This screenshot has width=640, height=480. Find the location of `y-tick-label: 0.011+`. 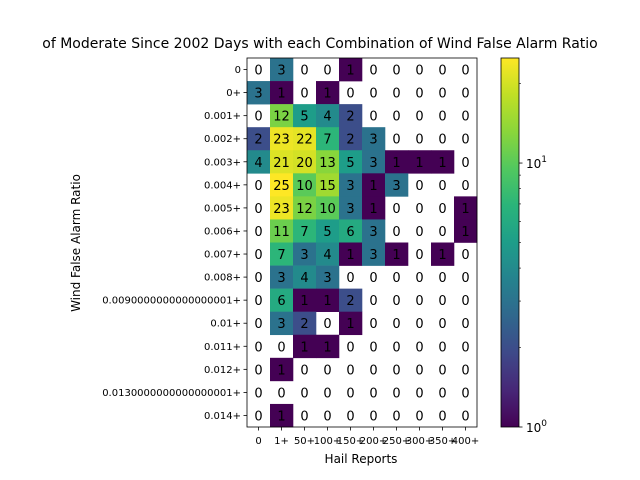

y-tick-label: 0.011+ is located at coordinates (222, 347).